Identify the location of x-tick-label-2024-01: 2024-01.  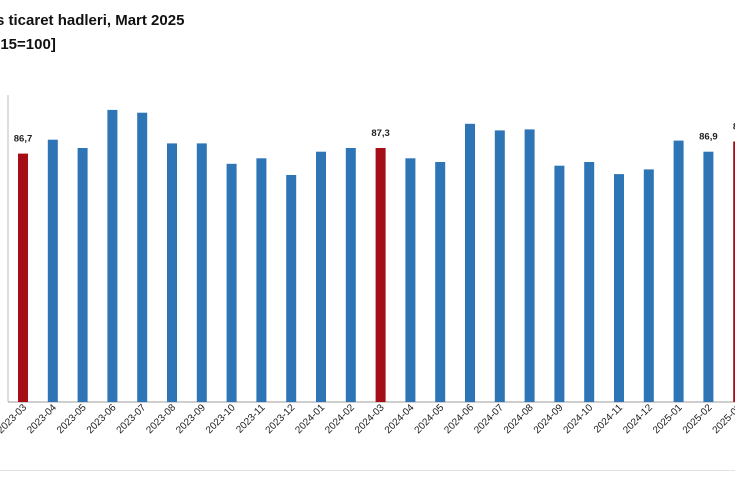
(310, 419).